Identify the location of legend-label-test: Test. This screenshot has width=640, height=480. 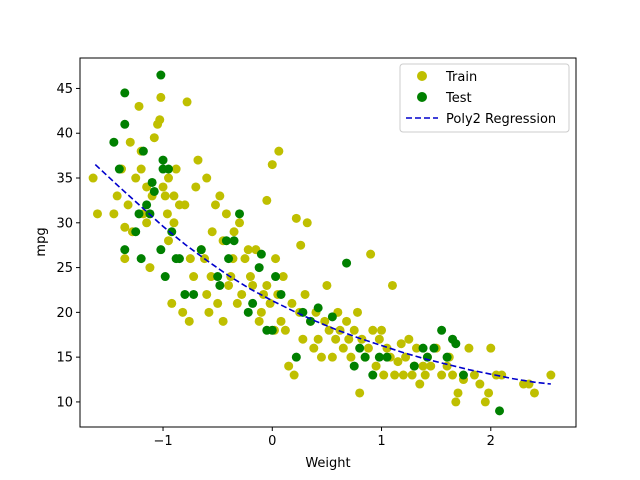
(458, 98).